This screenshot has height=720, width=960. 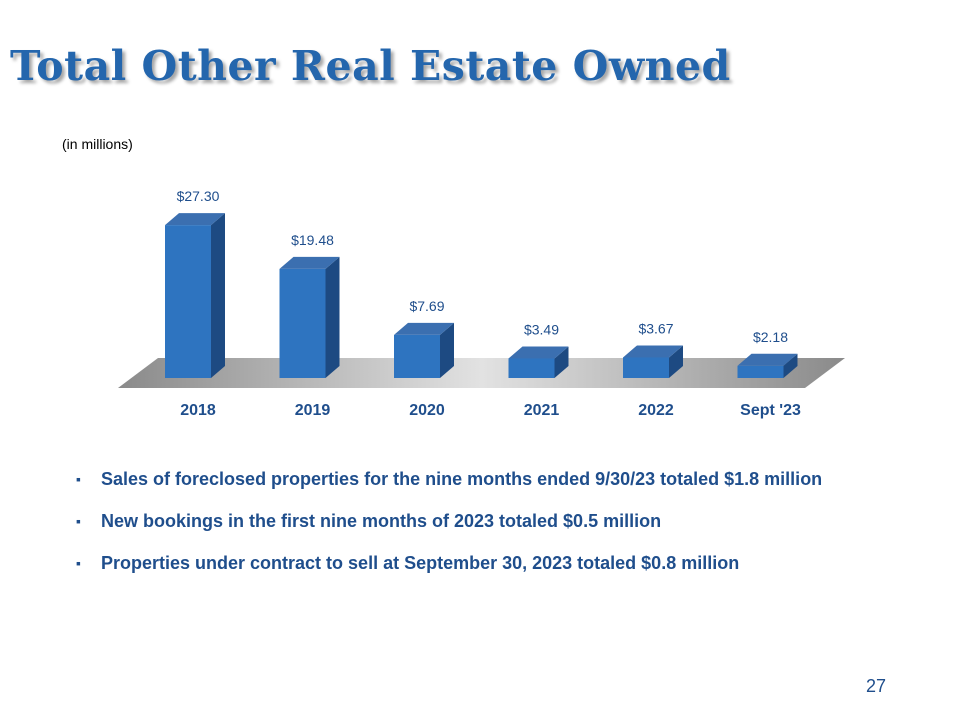 I want to click on units-note: (in millions), so click(x=97, y=144).